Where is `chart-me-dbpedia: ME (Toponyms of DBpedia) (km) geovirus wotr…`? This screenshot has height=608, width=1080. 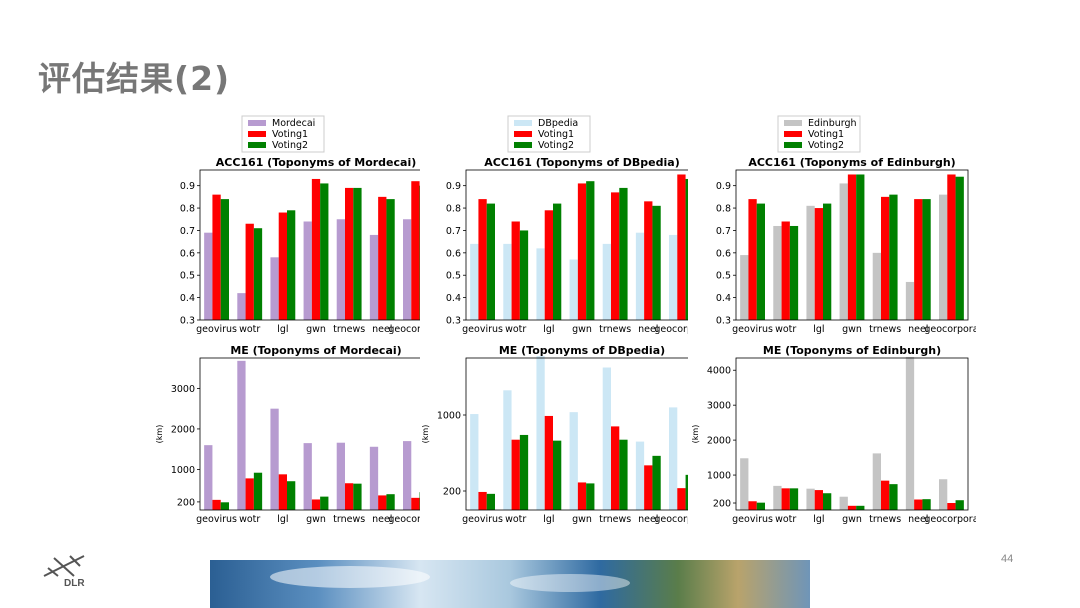 chart-me-dbpedia: ME (Toponyms of DBpedia) (km) geovirus wotr… is located at coordinates (554, 434).